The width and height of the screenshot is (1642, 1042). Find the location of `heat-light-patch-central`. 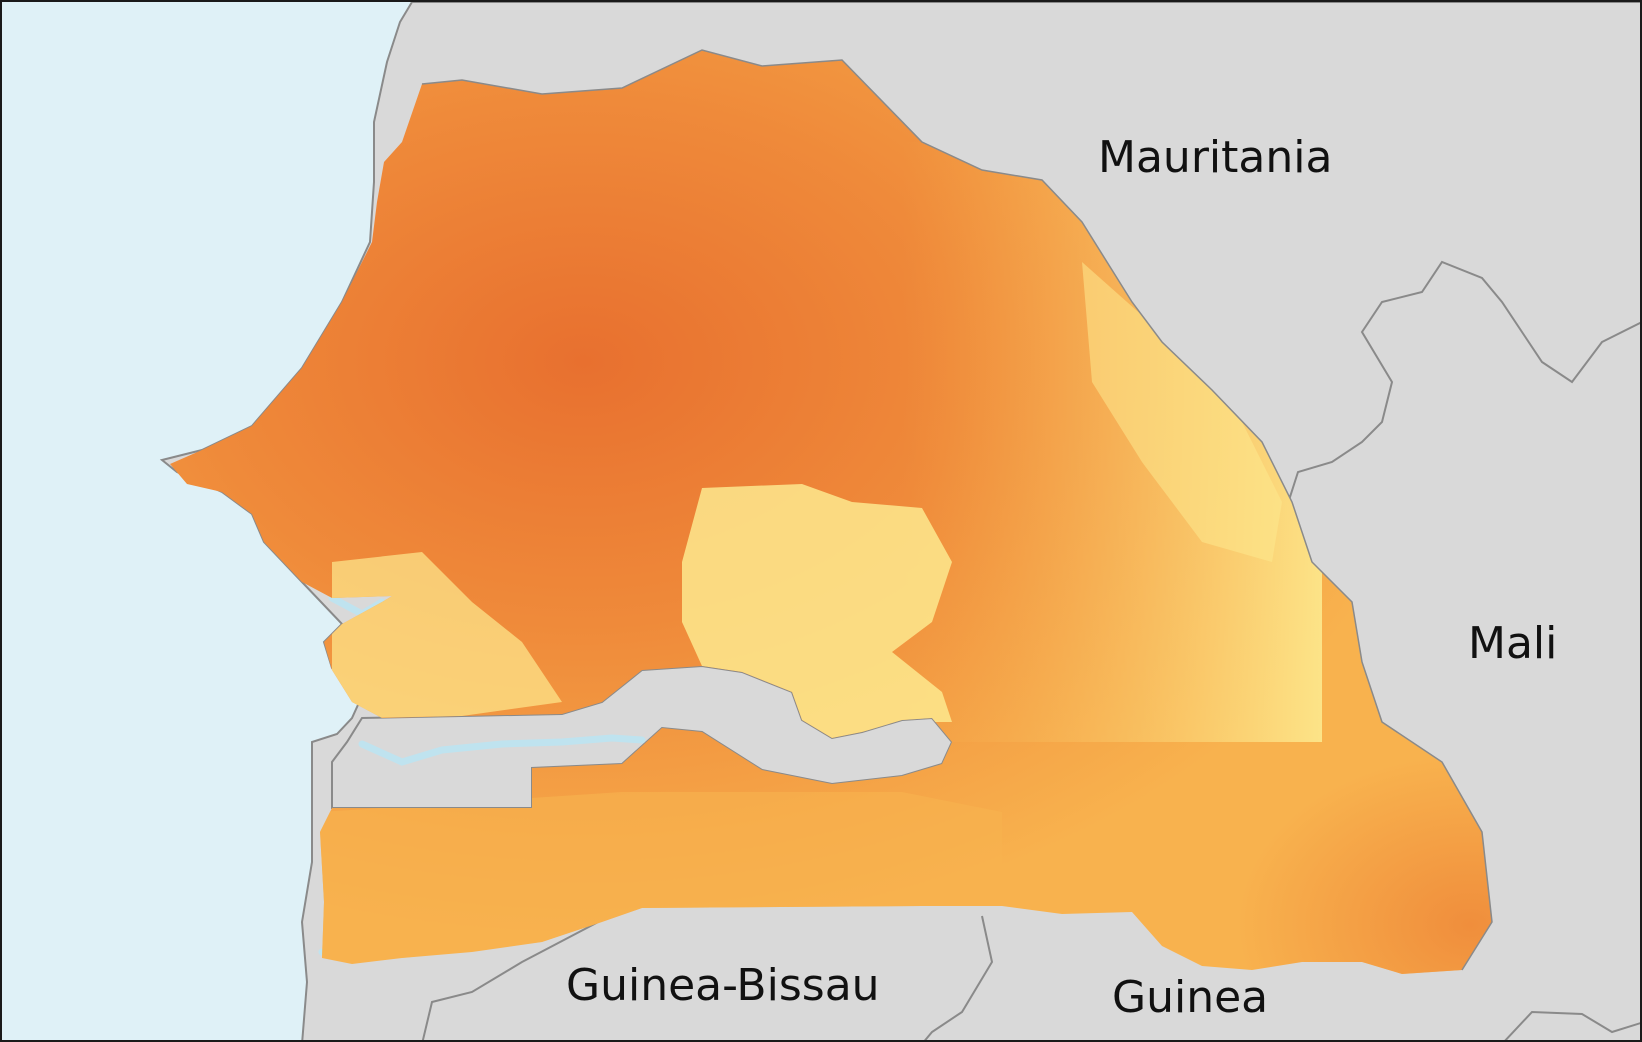

heat-light-patch-central is located at coordinates (817, 611).